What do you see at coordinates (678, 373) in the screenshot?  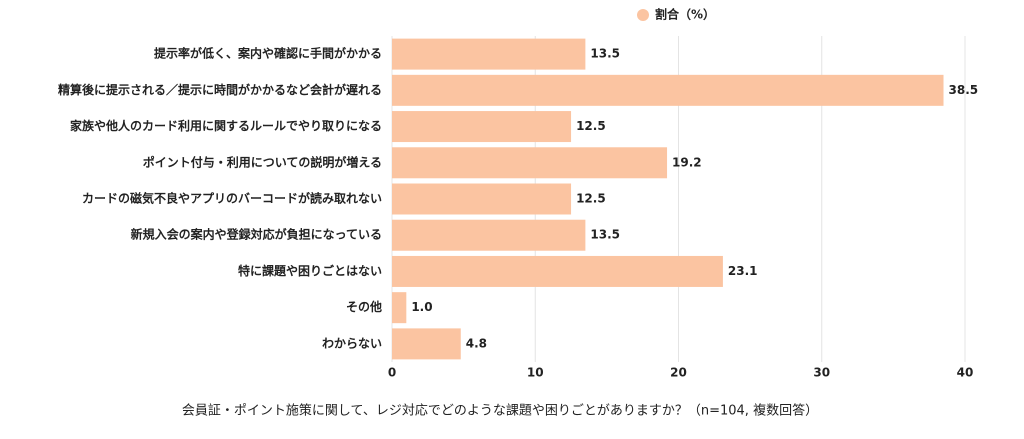 I see `x-tick-label: 20` at bounding box center [678, 373].